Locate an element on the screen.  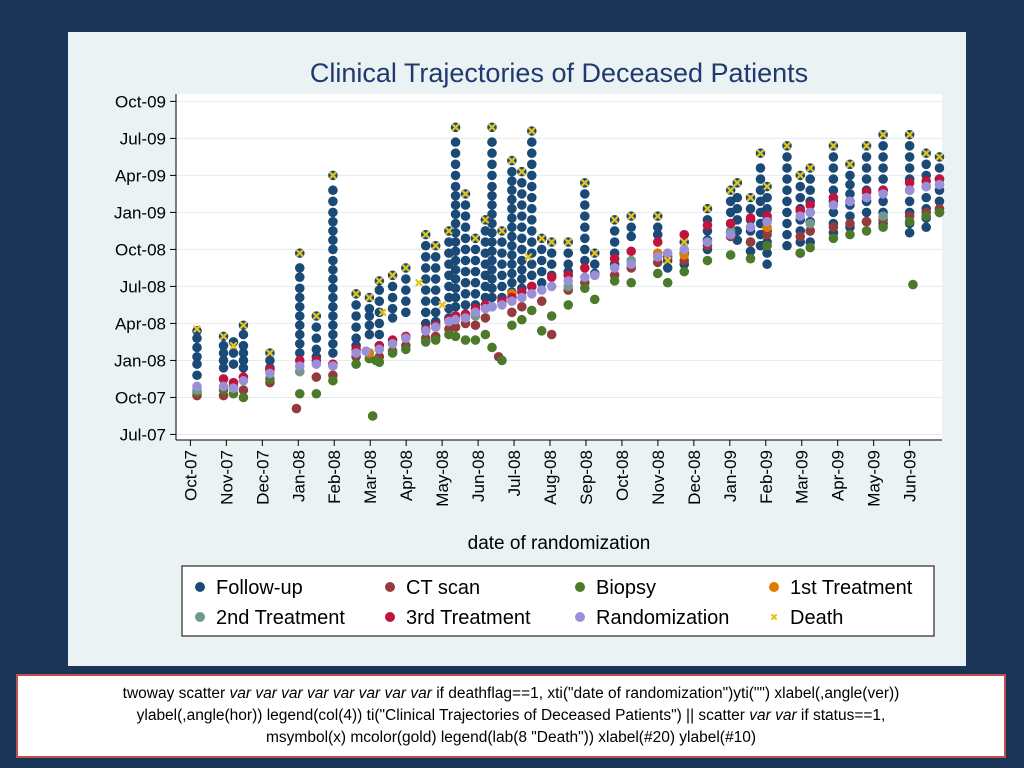
legend-label-randomization: Randomization is located at coordinates (662, 618).